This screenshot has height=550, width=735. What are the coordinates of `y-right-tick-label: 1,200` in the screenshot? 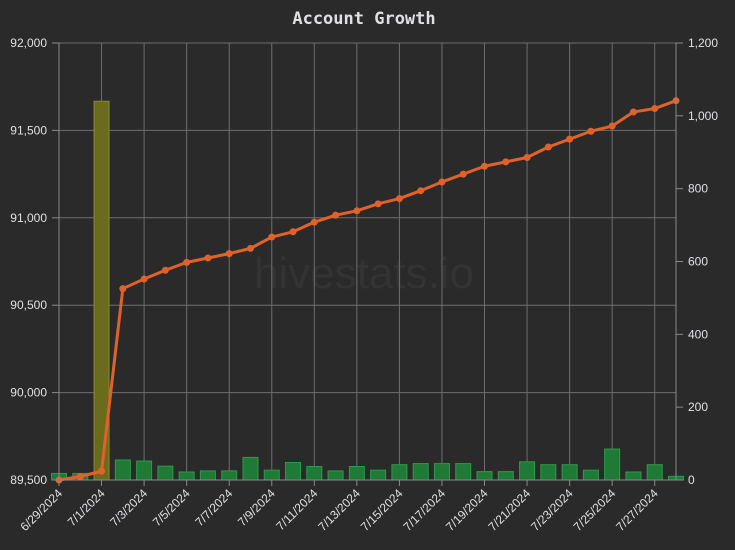 It's located at (703, 43).